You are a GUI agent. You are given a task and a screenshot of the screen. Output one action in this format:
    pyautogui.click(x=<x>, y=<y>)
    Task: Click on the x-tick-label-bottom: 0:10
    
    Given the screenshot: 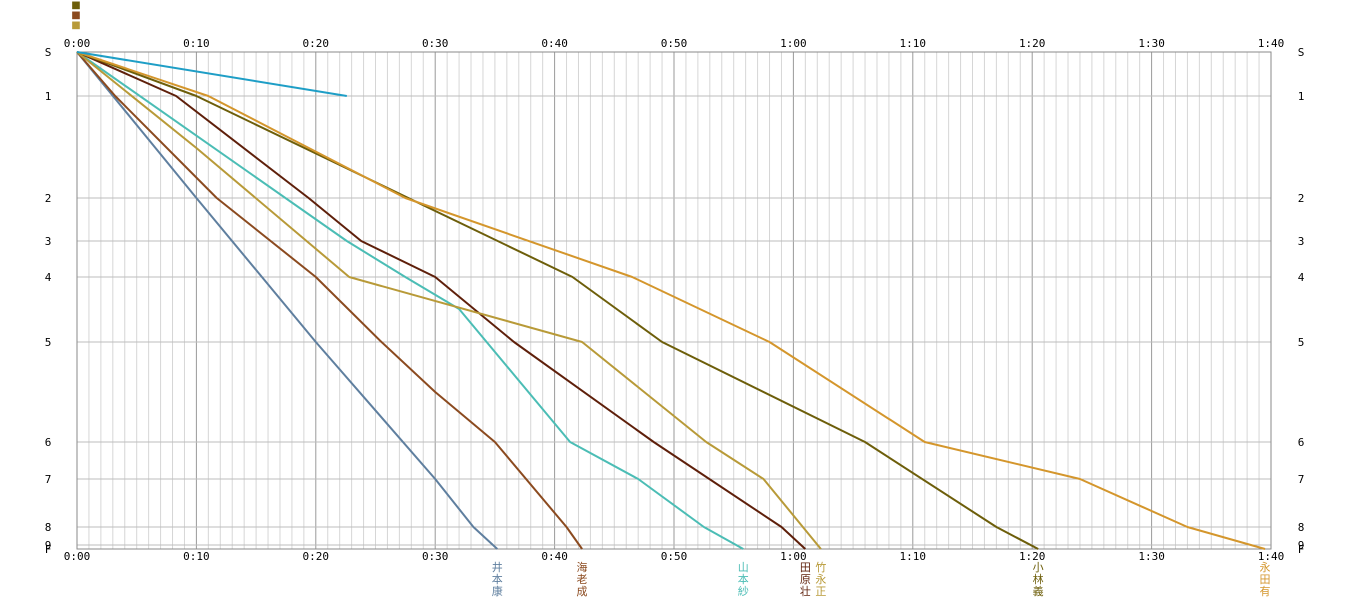 What is the action you would take?
    pyautogui.click(x=196, y=556)
    